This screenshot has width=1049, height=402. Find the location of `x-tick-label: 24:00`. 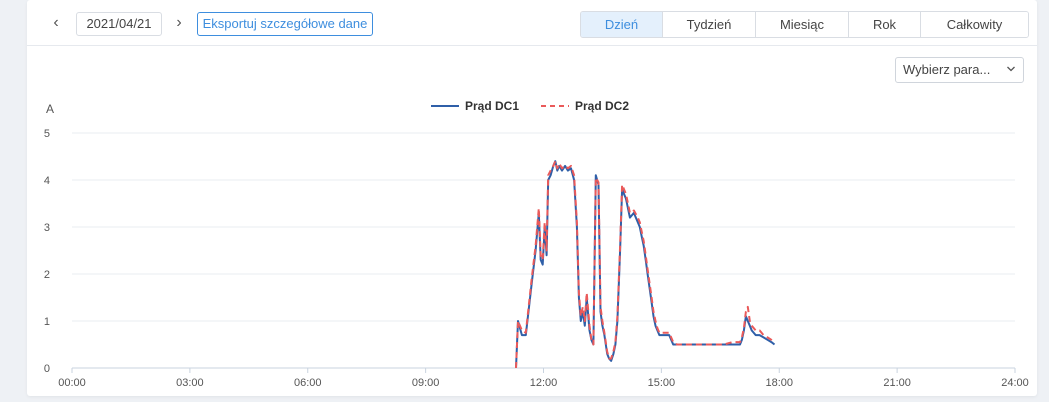

x-tick-label: 24:00 is located at coordinates (1015, 383).